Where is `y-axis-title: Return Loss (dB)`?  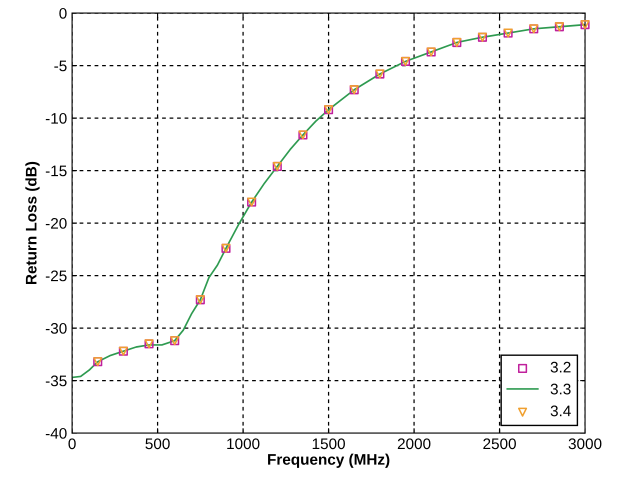 y-axis-title: Return Loss (dB) is located at coordinates (32, 223).